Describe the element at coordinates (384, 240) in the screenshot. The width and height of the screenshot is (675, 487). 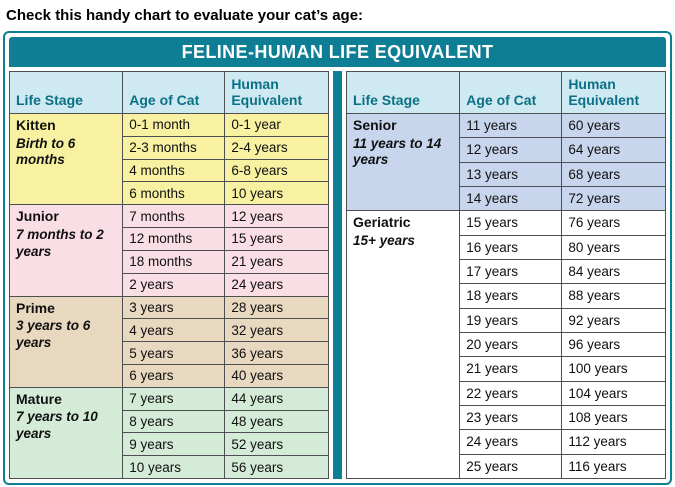
I see `life-stage-range: 15+ years` at that location.